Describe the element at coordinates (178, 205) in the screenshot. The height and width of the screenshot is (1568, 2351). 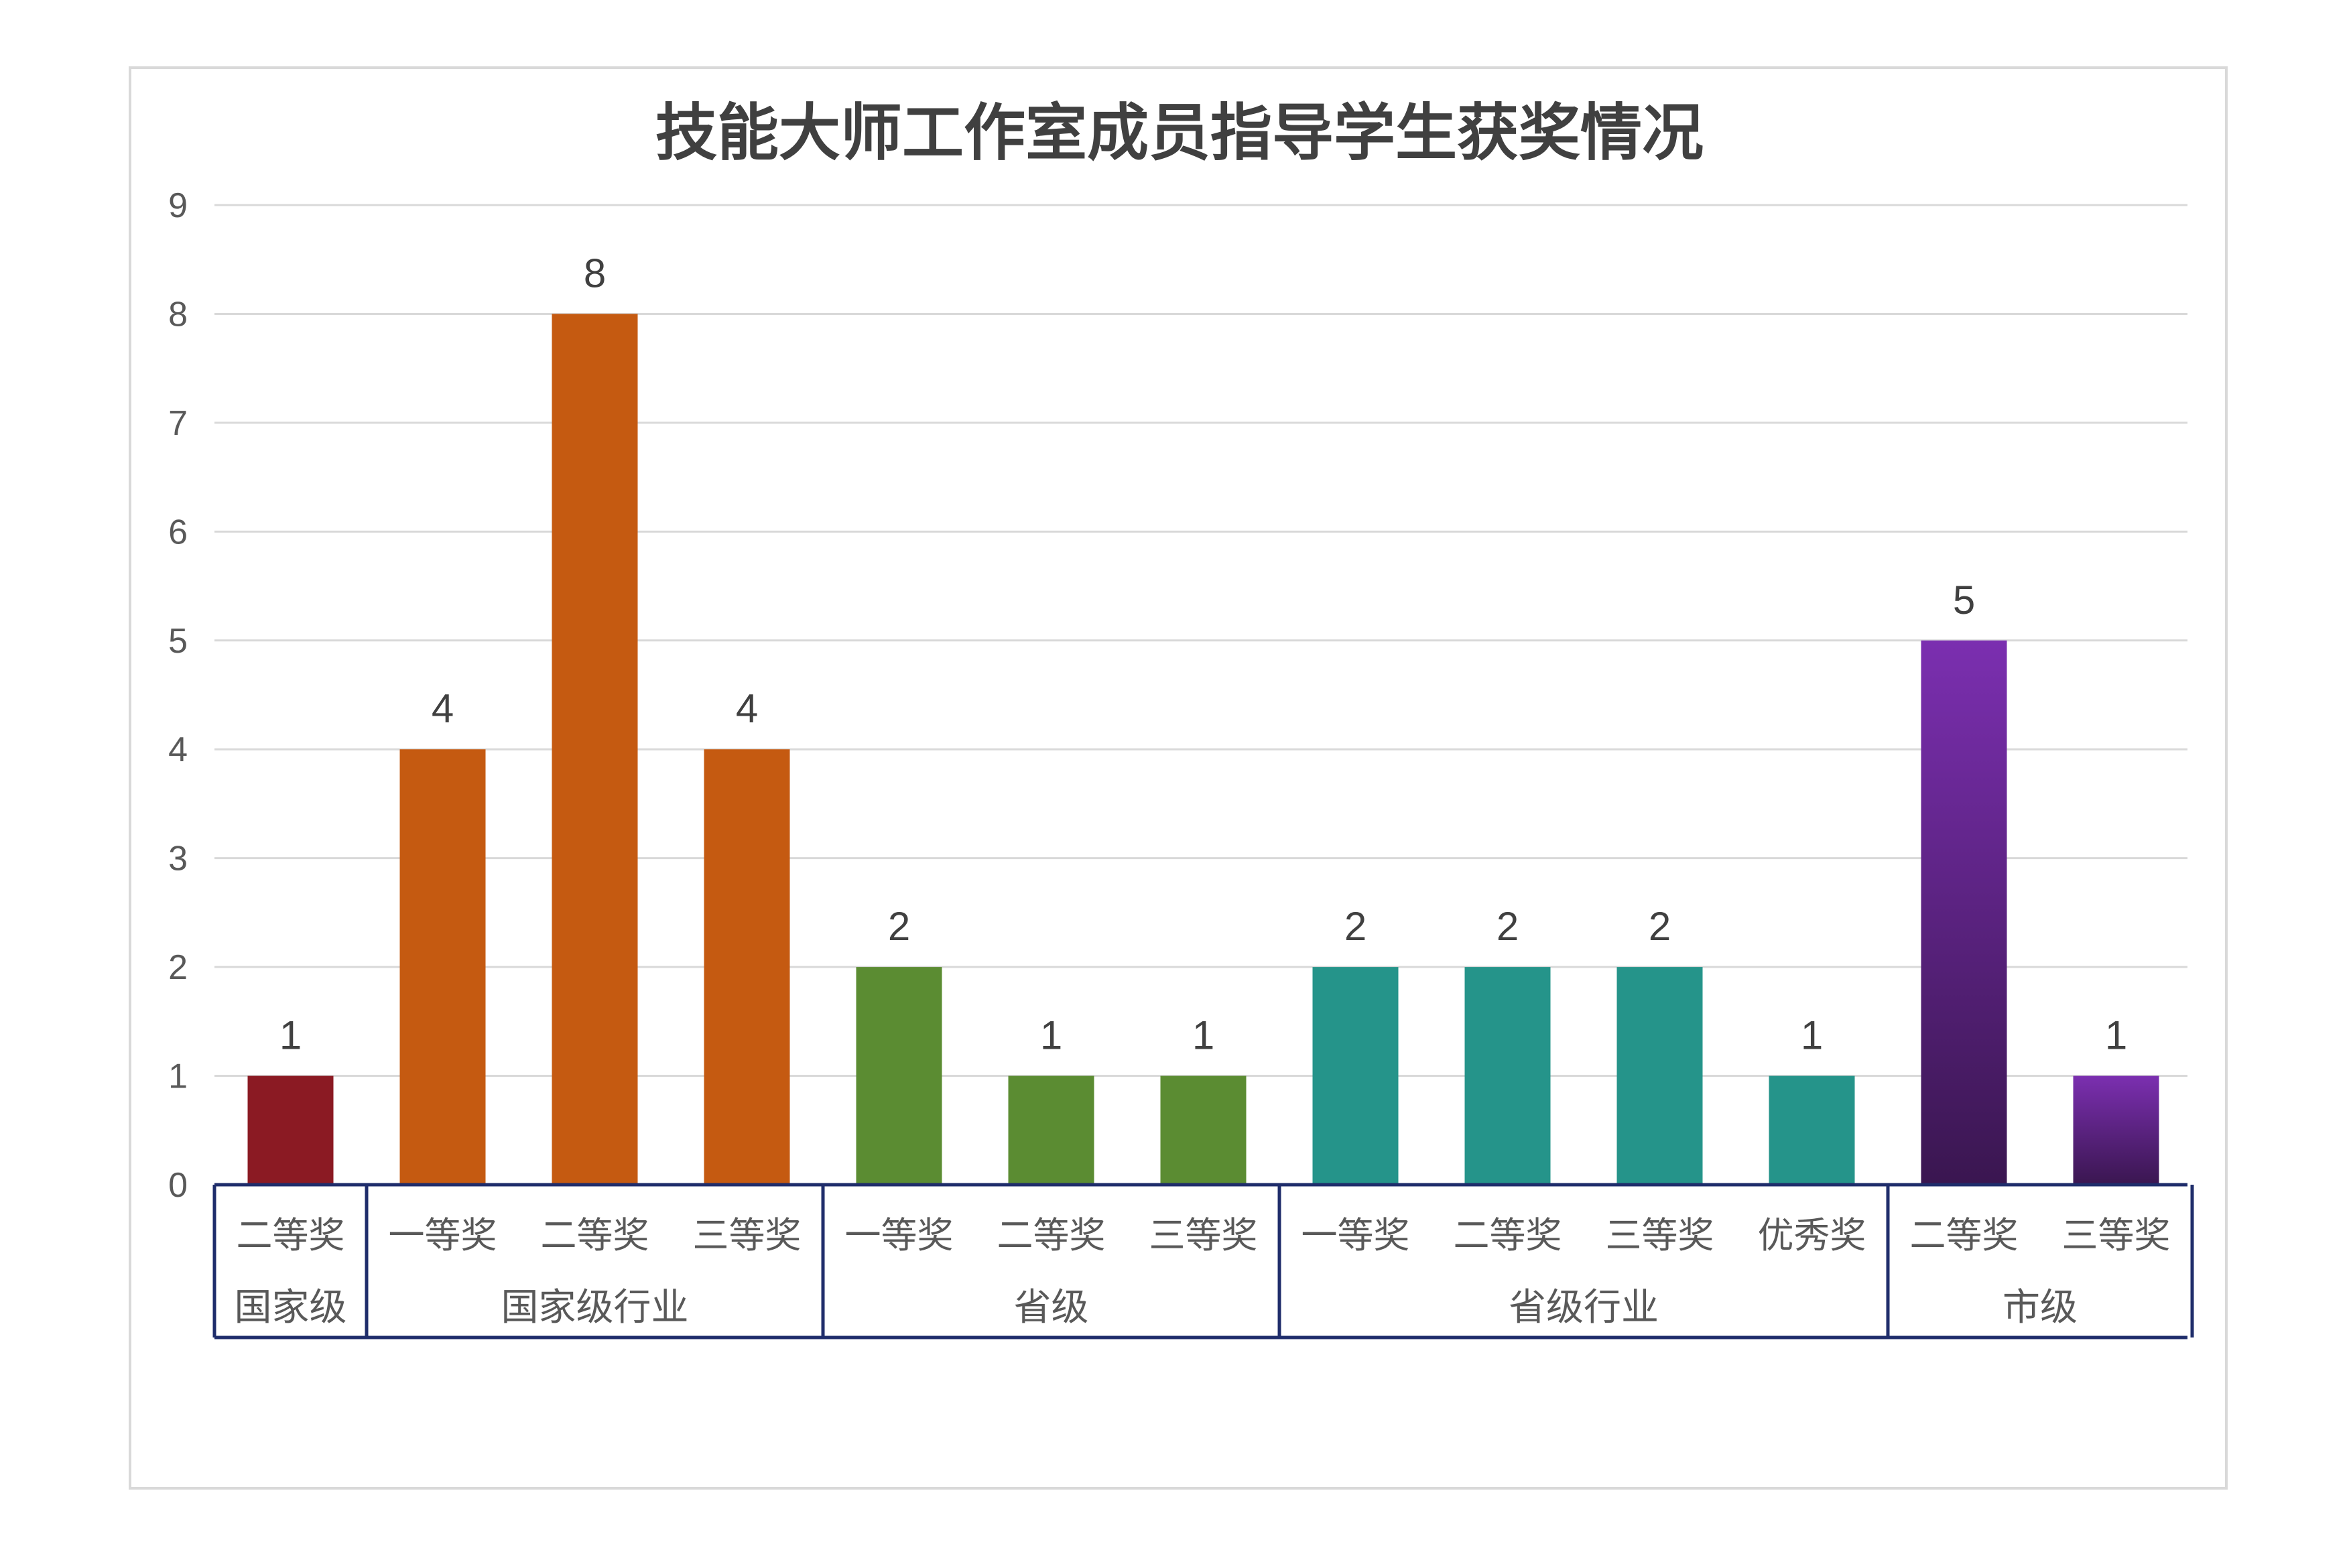
I see `y-tick-label: 9` at that location.